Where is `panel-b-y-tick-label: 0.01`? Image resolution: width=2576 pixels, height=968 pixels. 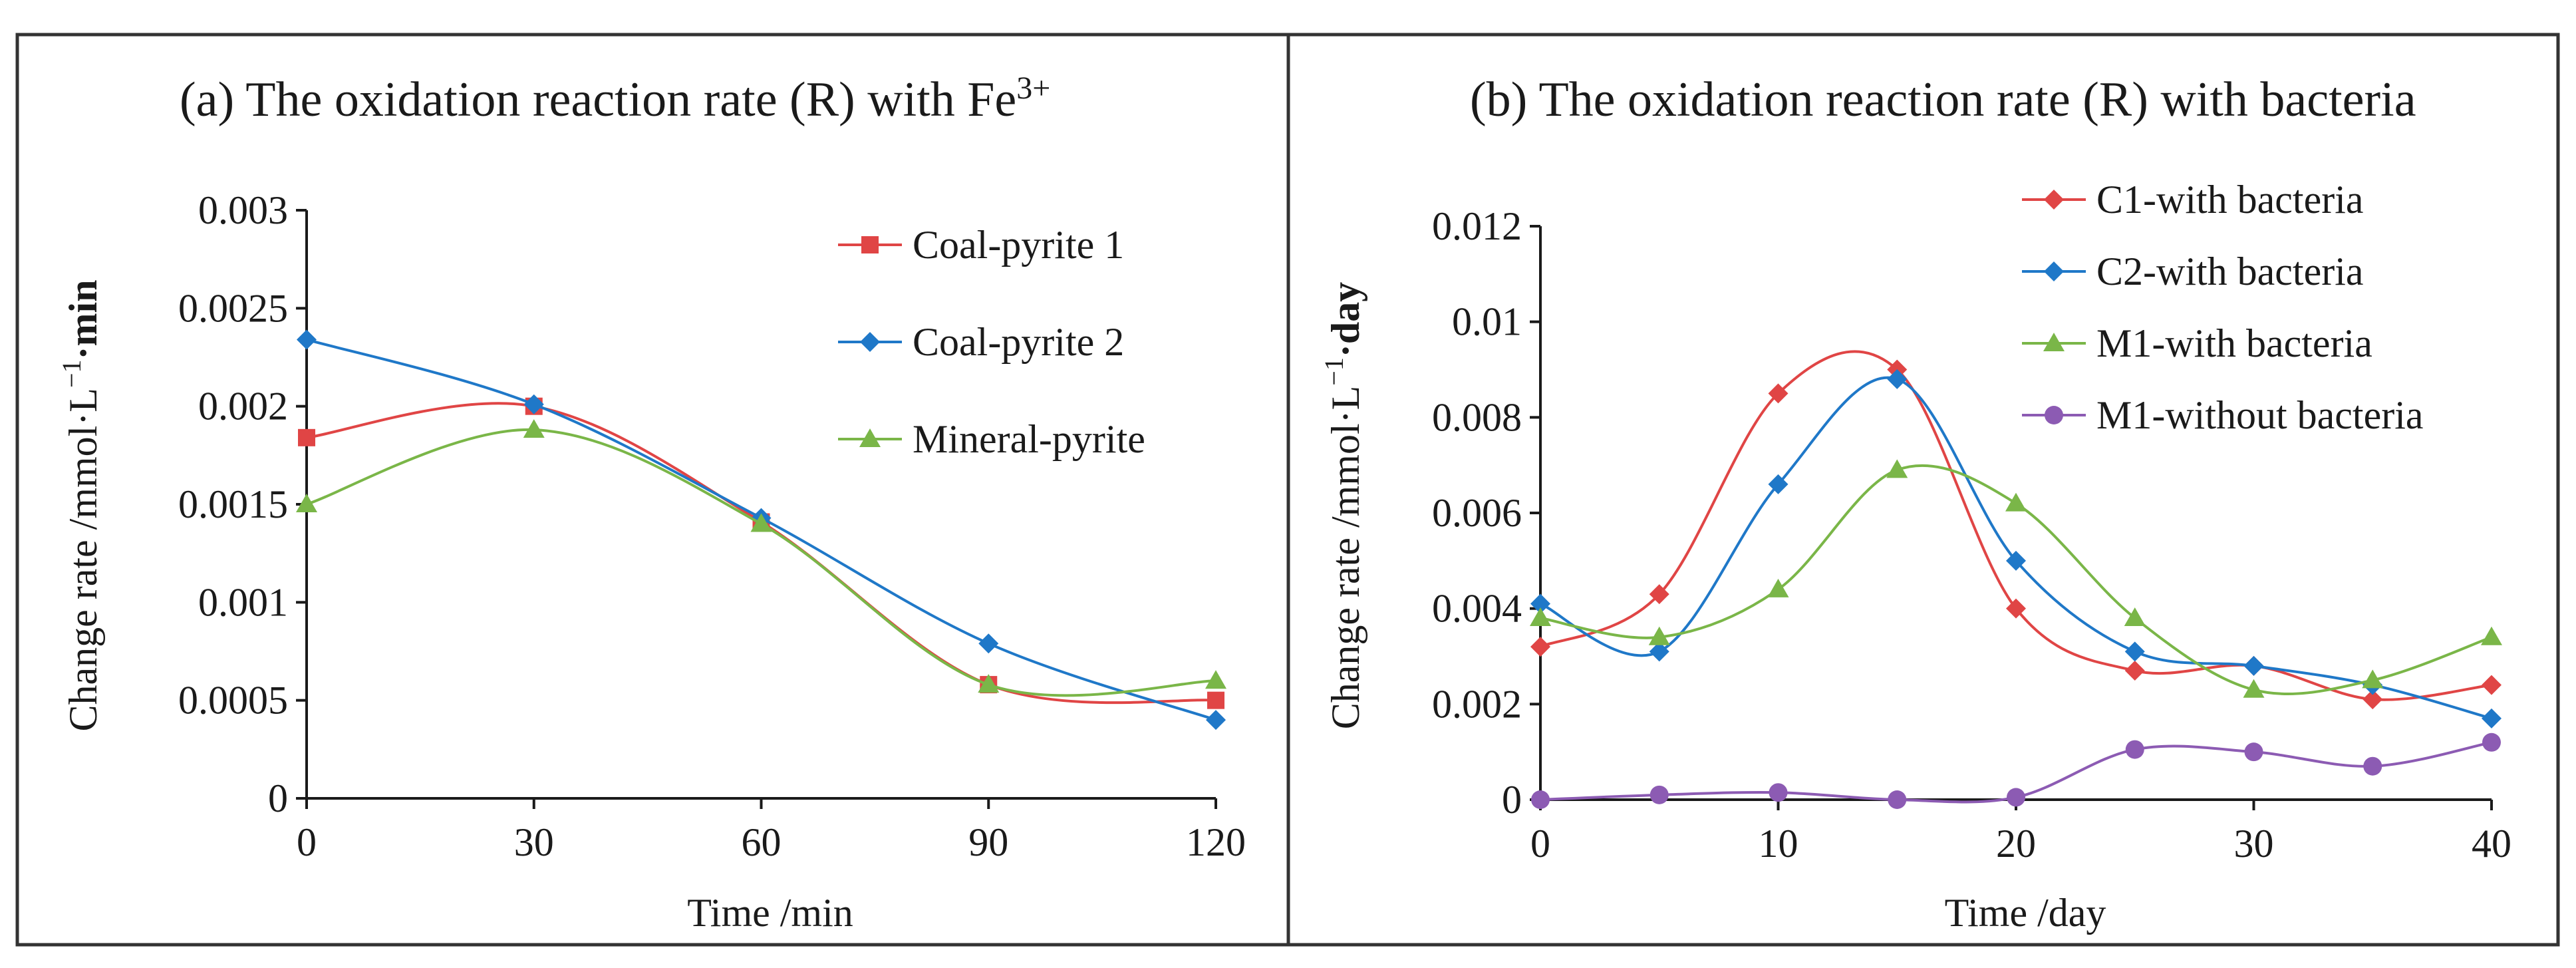 panel-b-y-tick-label: 0.01 is located at coordinates (1487, 322).